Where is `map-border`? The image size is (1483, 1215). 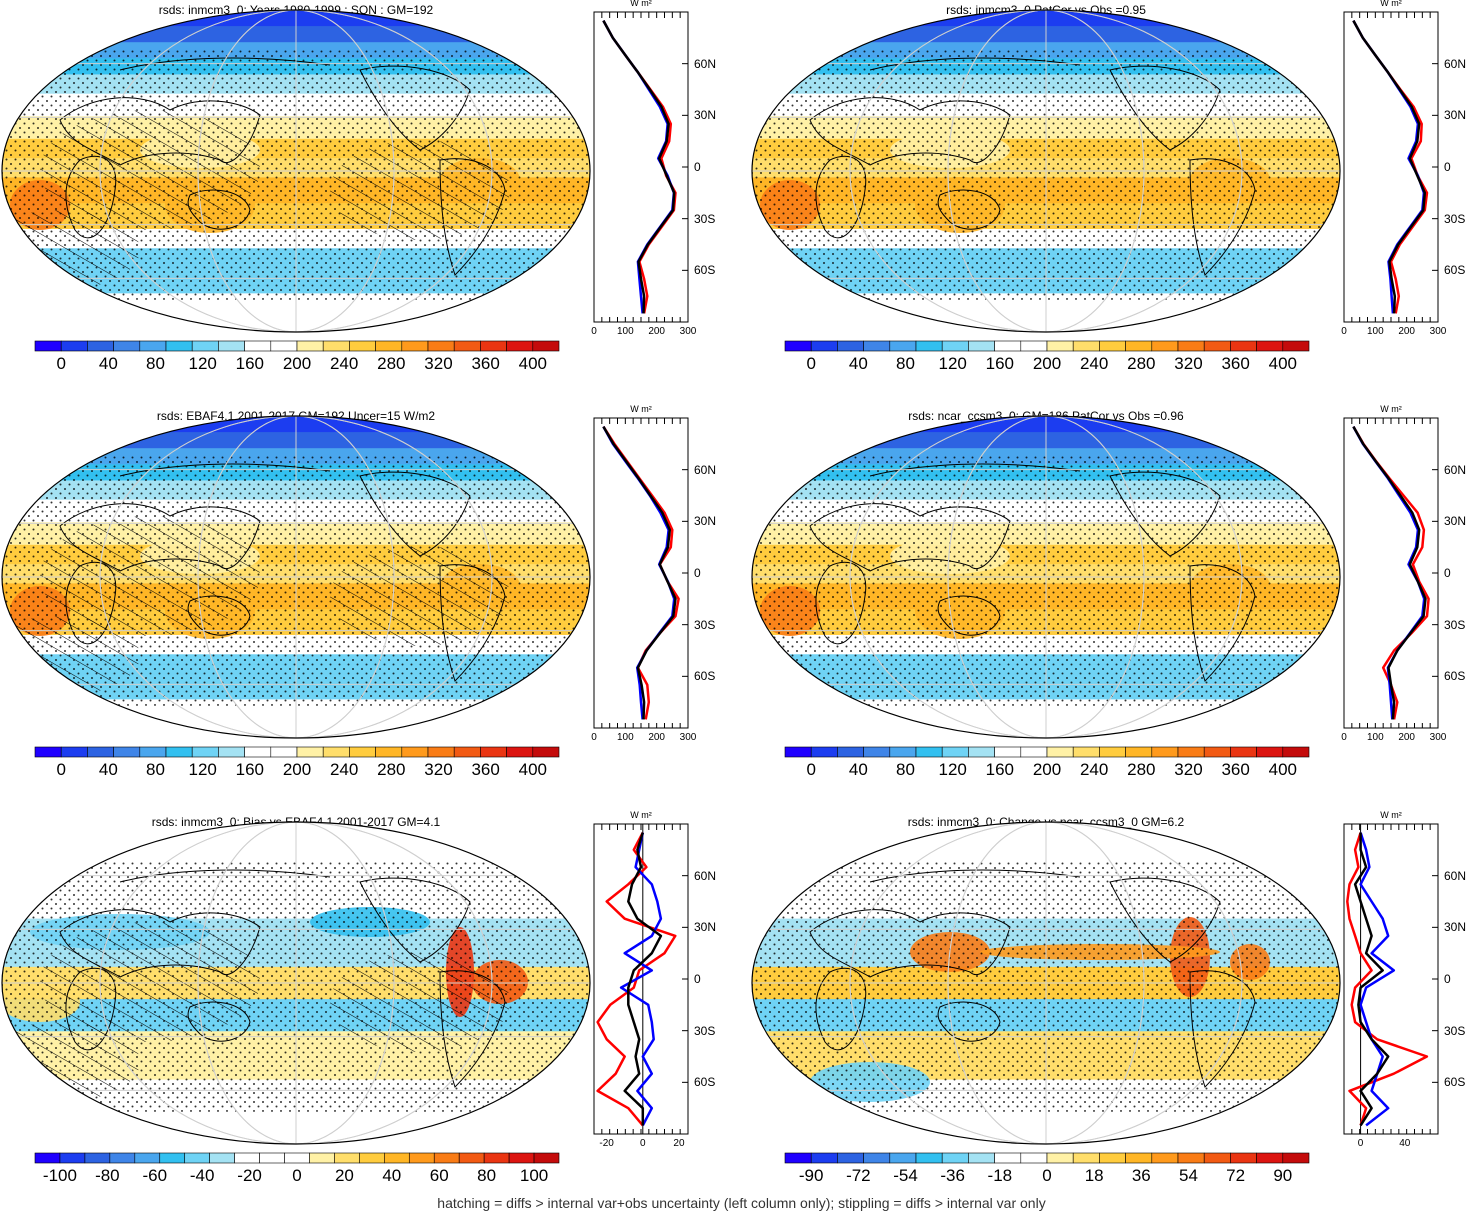
map-border is located at coordinates (1046, 983).